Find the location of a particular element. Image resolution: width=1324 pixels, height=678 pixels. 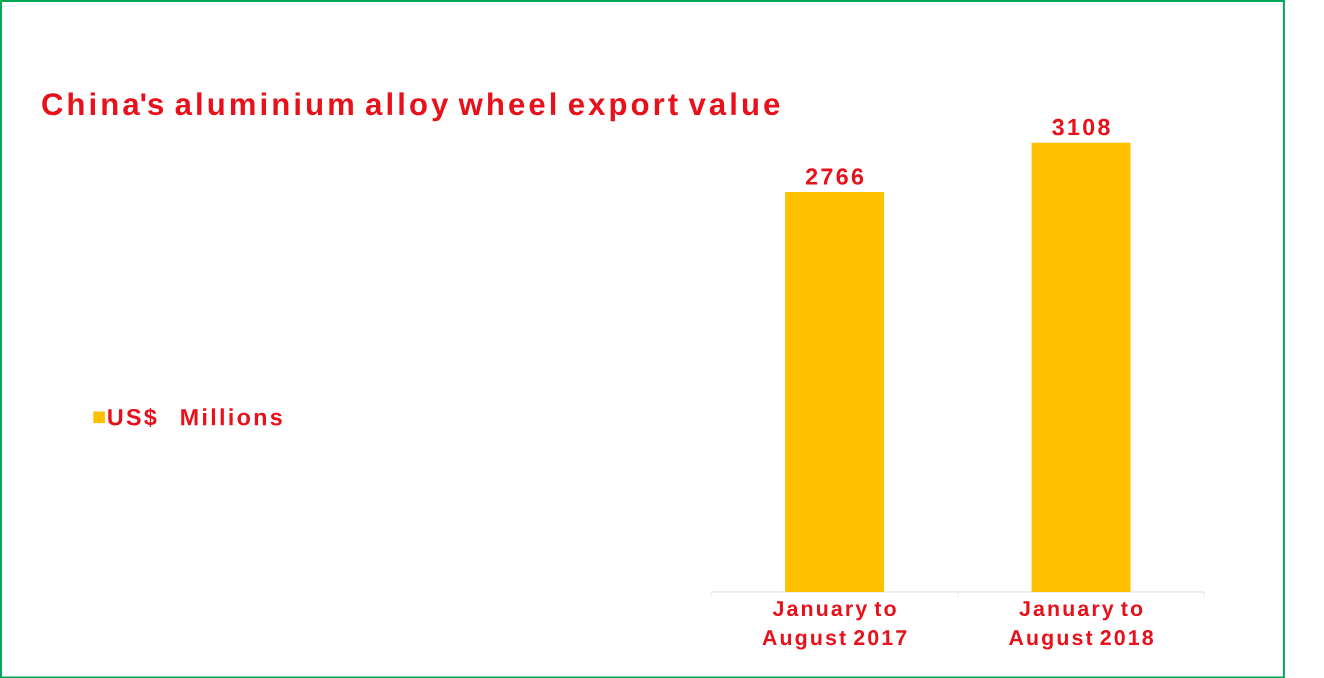

x-tick-label: January to August 2018 is located at coordinates (1081, 625).